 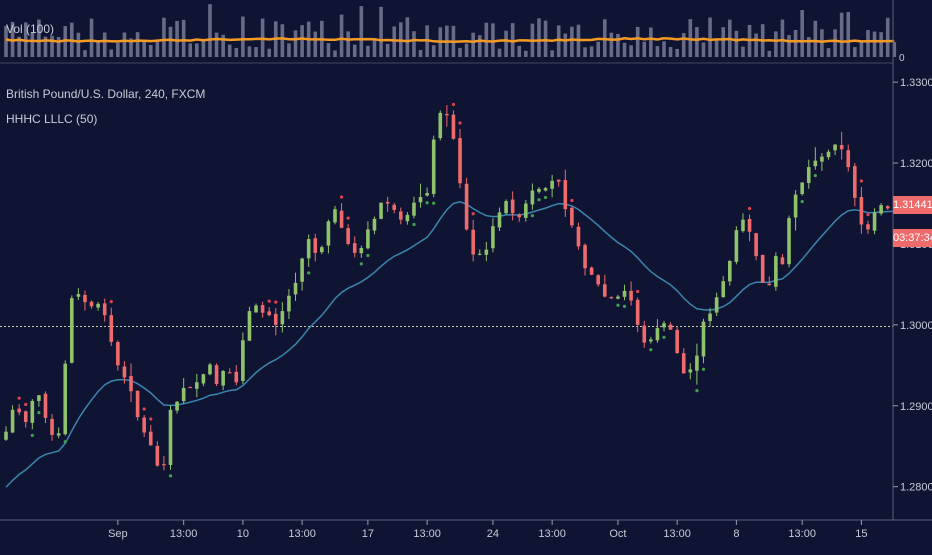 What do you see at coordinates (106, 94) in the screenshot?
I see `symbol-title: British Pound/U.S. Dollar, 240, FXCM` at bounding box center [106, 94].